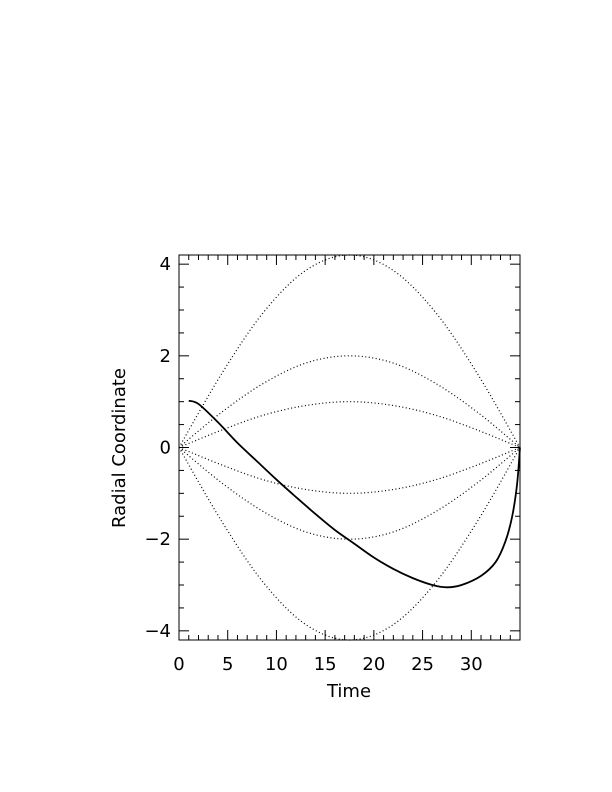 The width and height of the screenshot is (612, 792). Describe the element at coordinates (422, 664) in the screenshot. I see `x-tick-label: 25` at that location.